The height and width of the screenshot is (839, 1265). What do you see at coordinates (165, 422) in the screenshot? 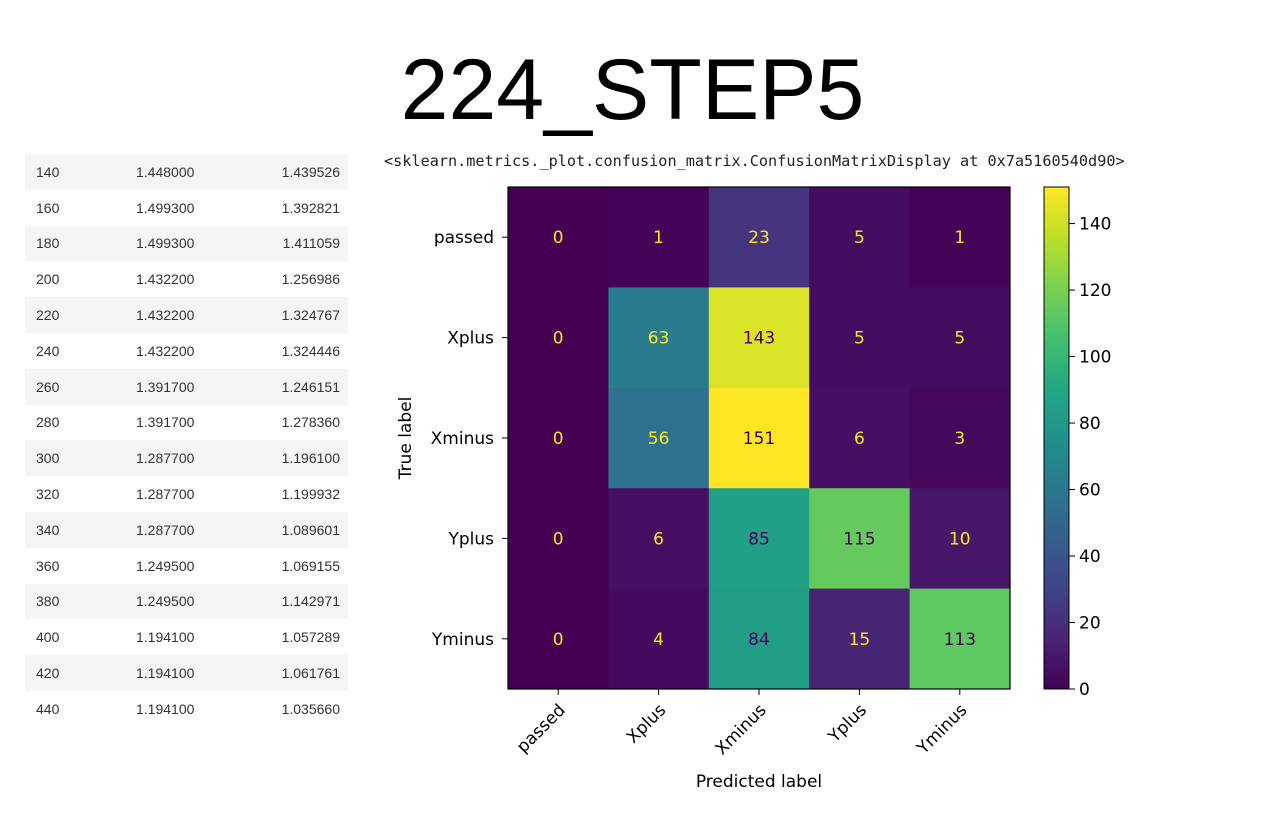
I see `table-cell: 1.391700` at bounding box center [165, 422].